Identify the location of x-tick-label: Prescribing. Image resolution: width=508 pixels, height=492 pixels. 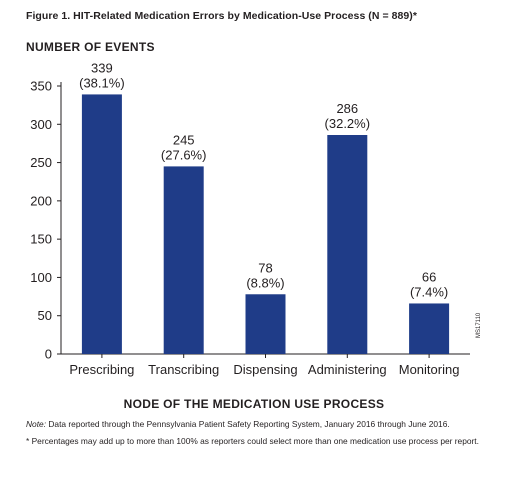
(101, 369).